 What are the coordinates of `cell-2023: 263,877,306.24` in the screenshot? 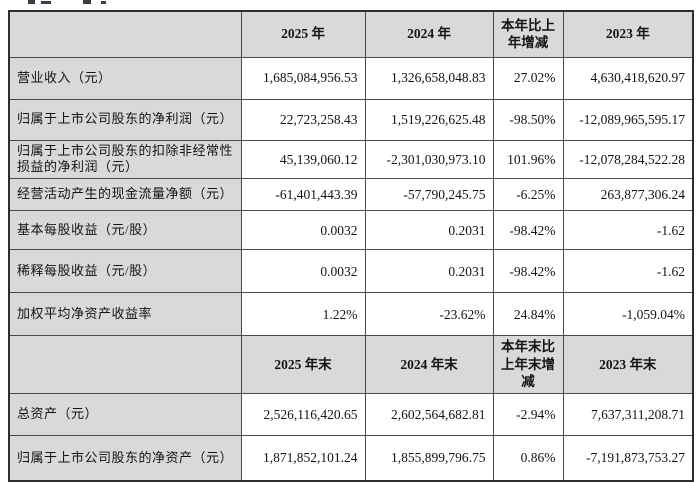 It's located at (628, 195).